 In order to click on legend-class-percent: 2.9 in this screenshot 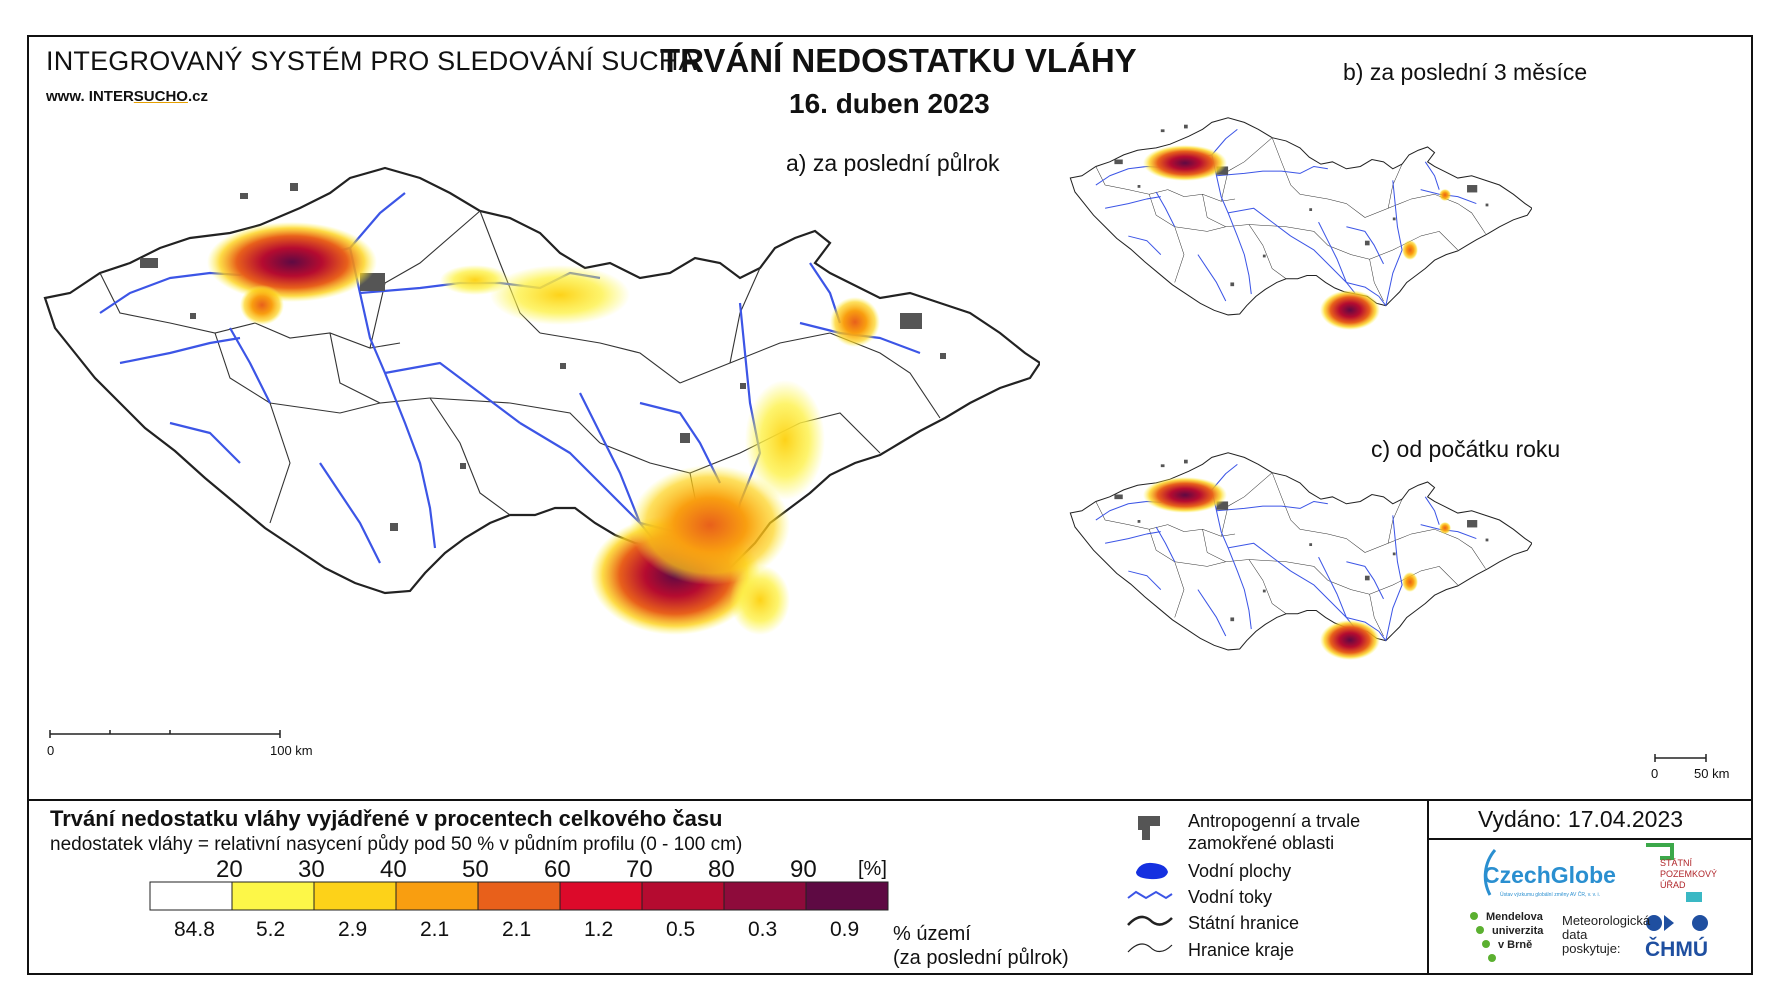, I will do `click(353, 929)`.